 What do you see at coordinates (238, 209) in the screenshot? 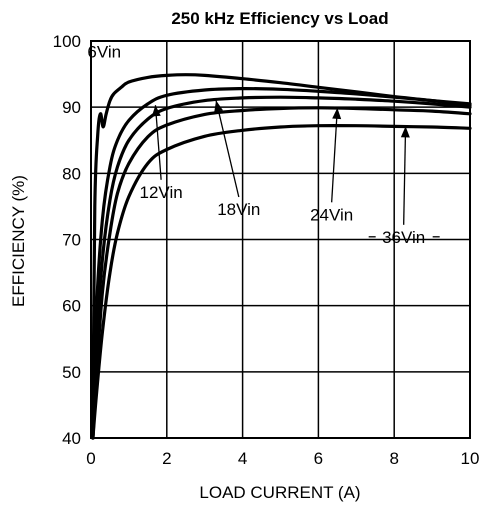
I see `annotation-18vin: 18Vin` at bounding box center [238, 209].